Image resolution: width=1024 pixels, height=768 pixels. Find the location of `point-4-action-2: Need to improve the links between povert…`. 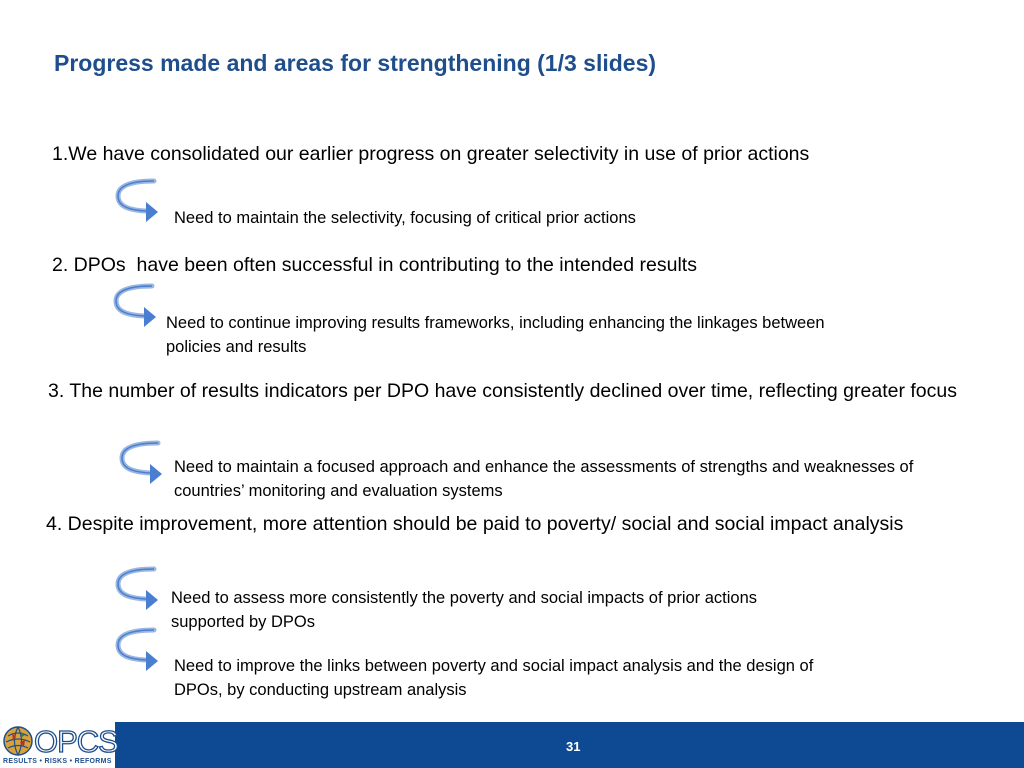

point-4-action-2: Need to improve the links between povert… is located at coordinates (514, 678).